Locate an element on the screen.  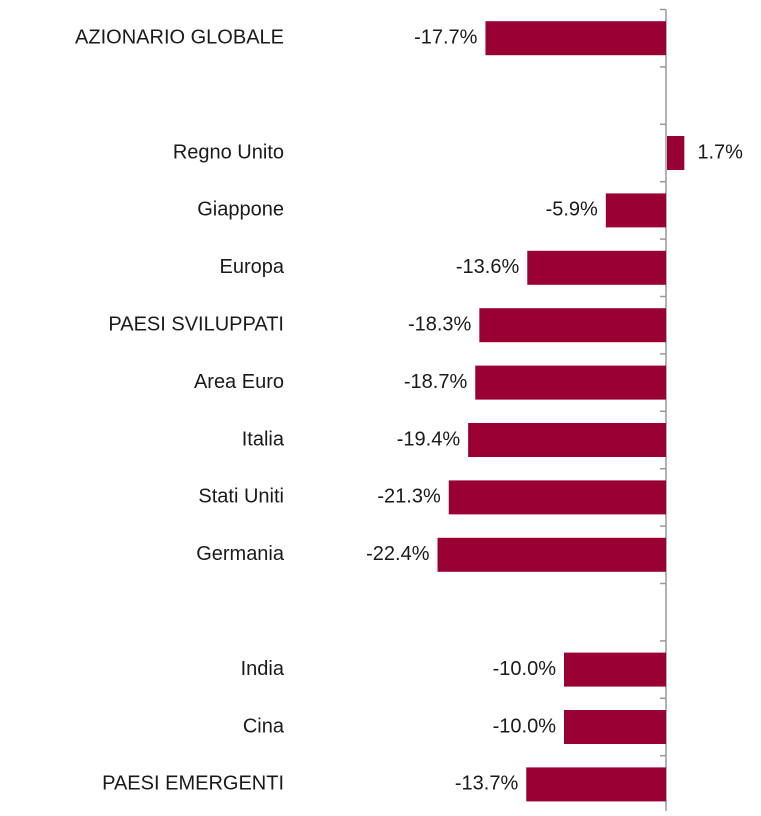
category-label: Area Euro is located at coordinates (239, 382).